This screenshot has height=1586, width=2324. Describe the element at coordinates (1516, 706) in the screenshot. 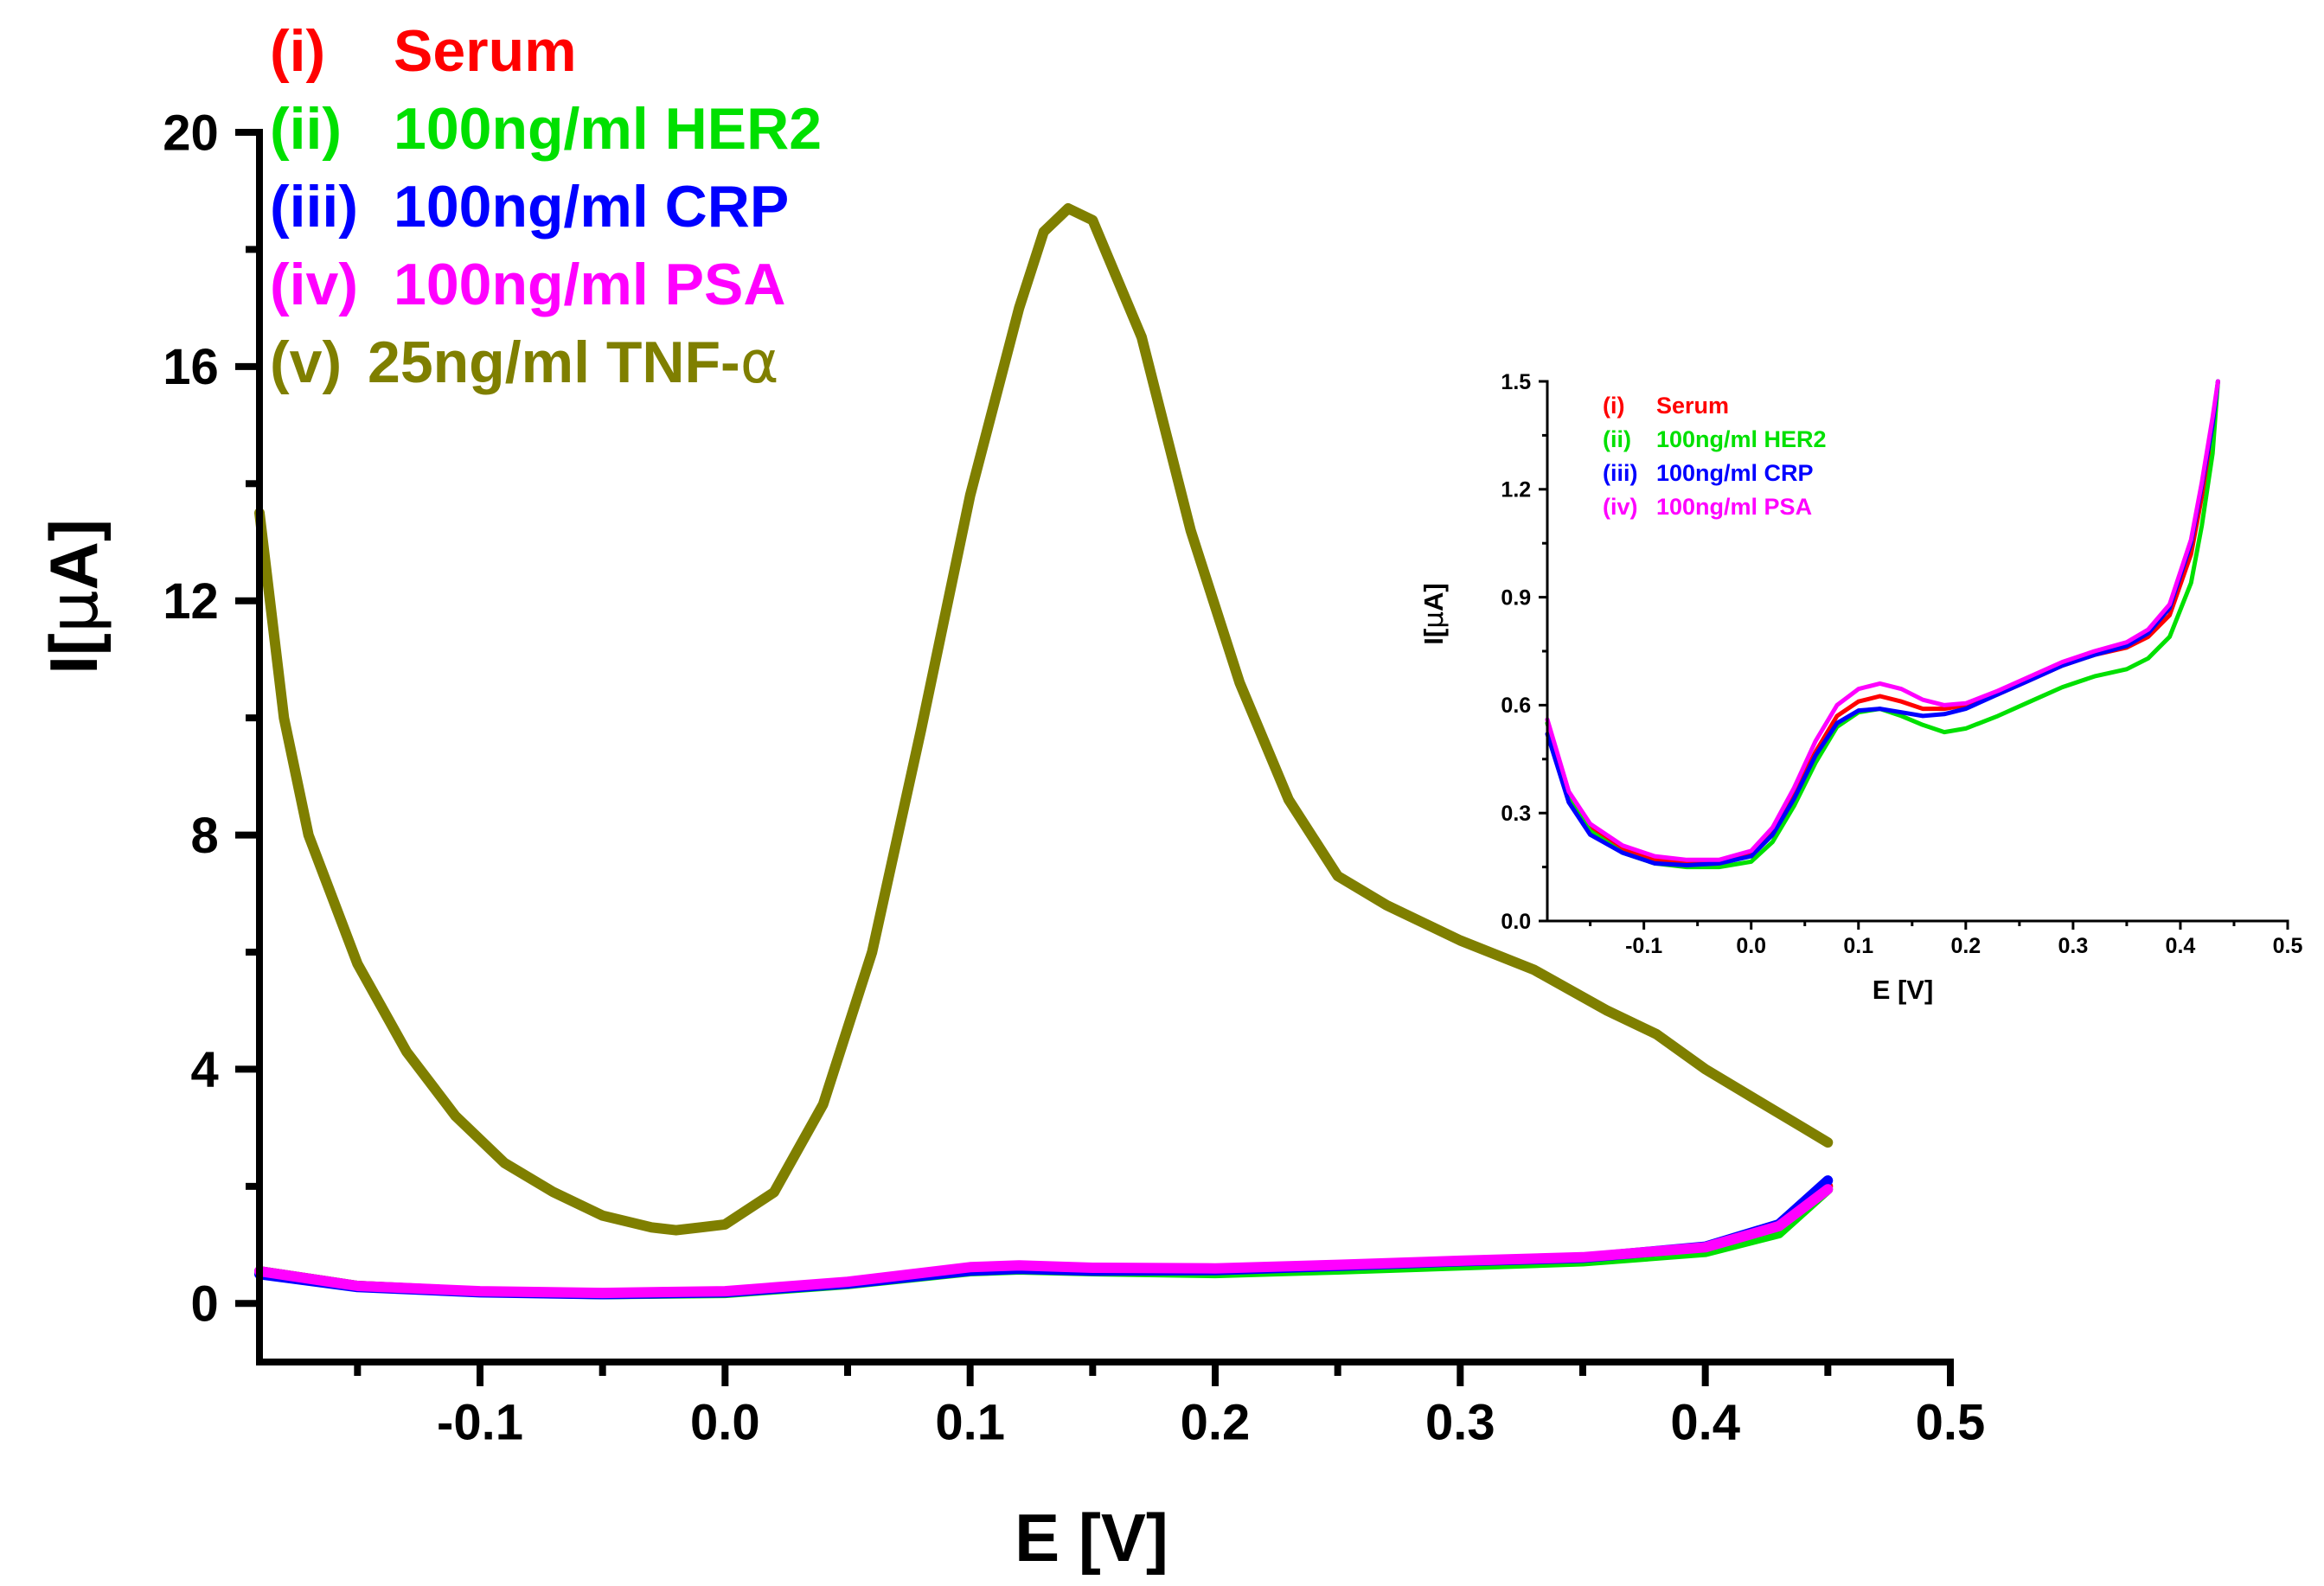

I see `inset-y-tick-label: 0.6` at that location.